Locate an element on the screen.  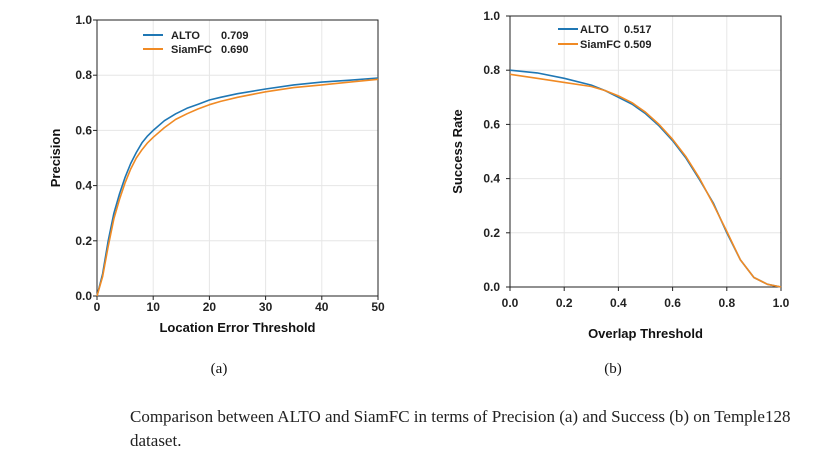
legend-score-siamfc: 0.509 is located at coordinates (638, 45).